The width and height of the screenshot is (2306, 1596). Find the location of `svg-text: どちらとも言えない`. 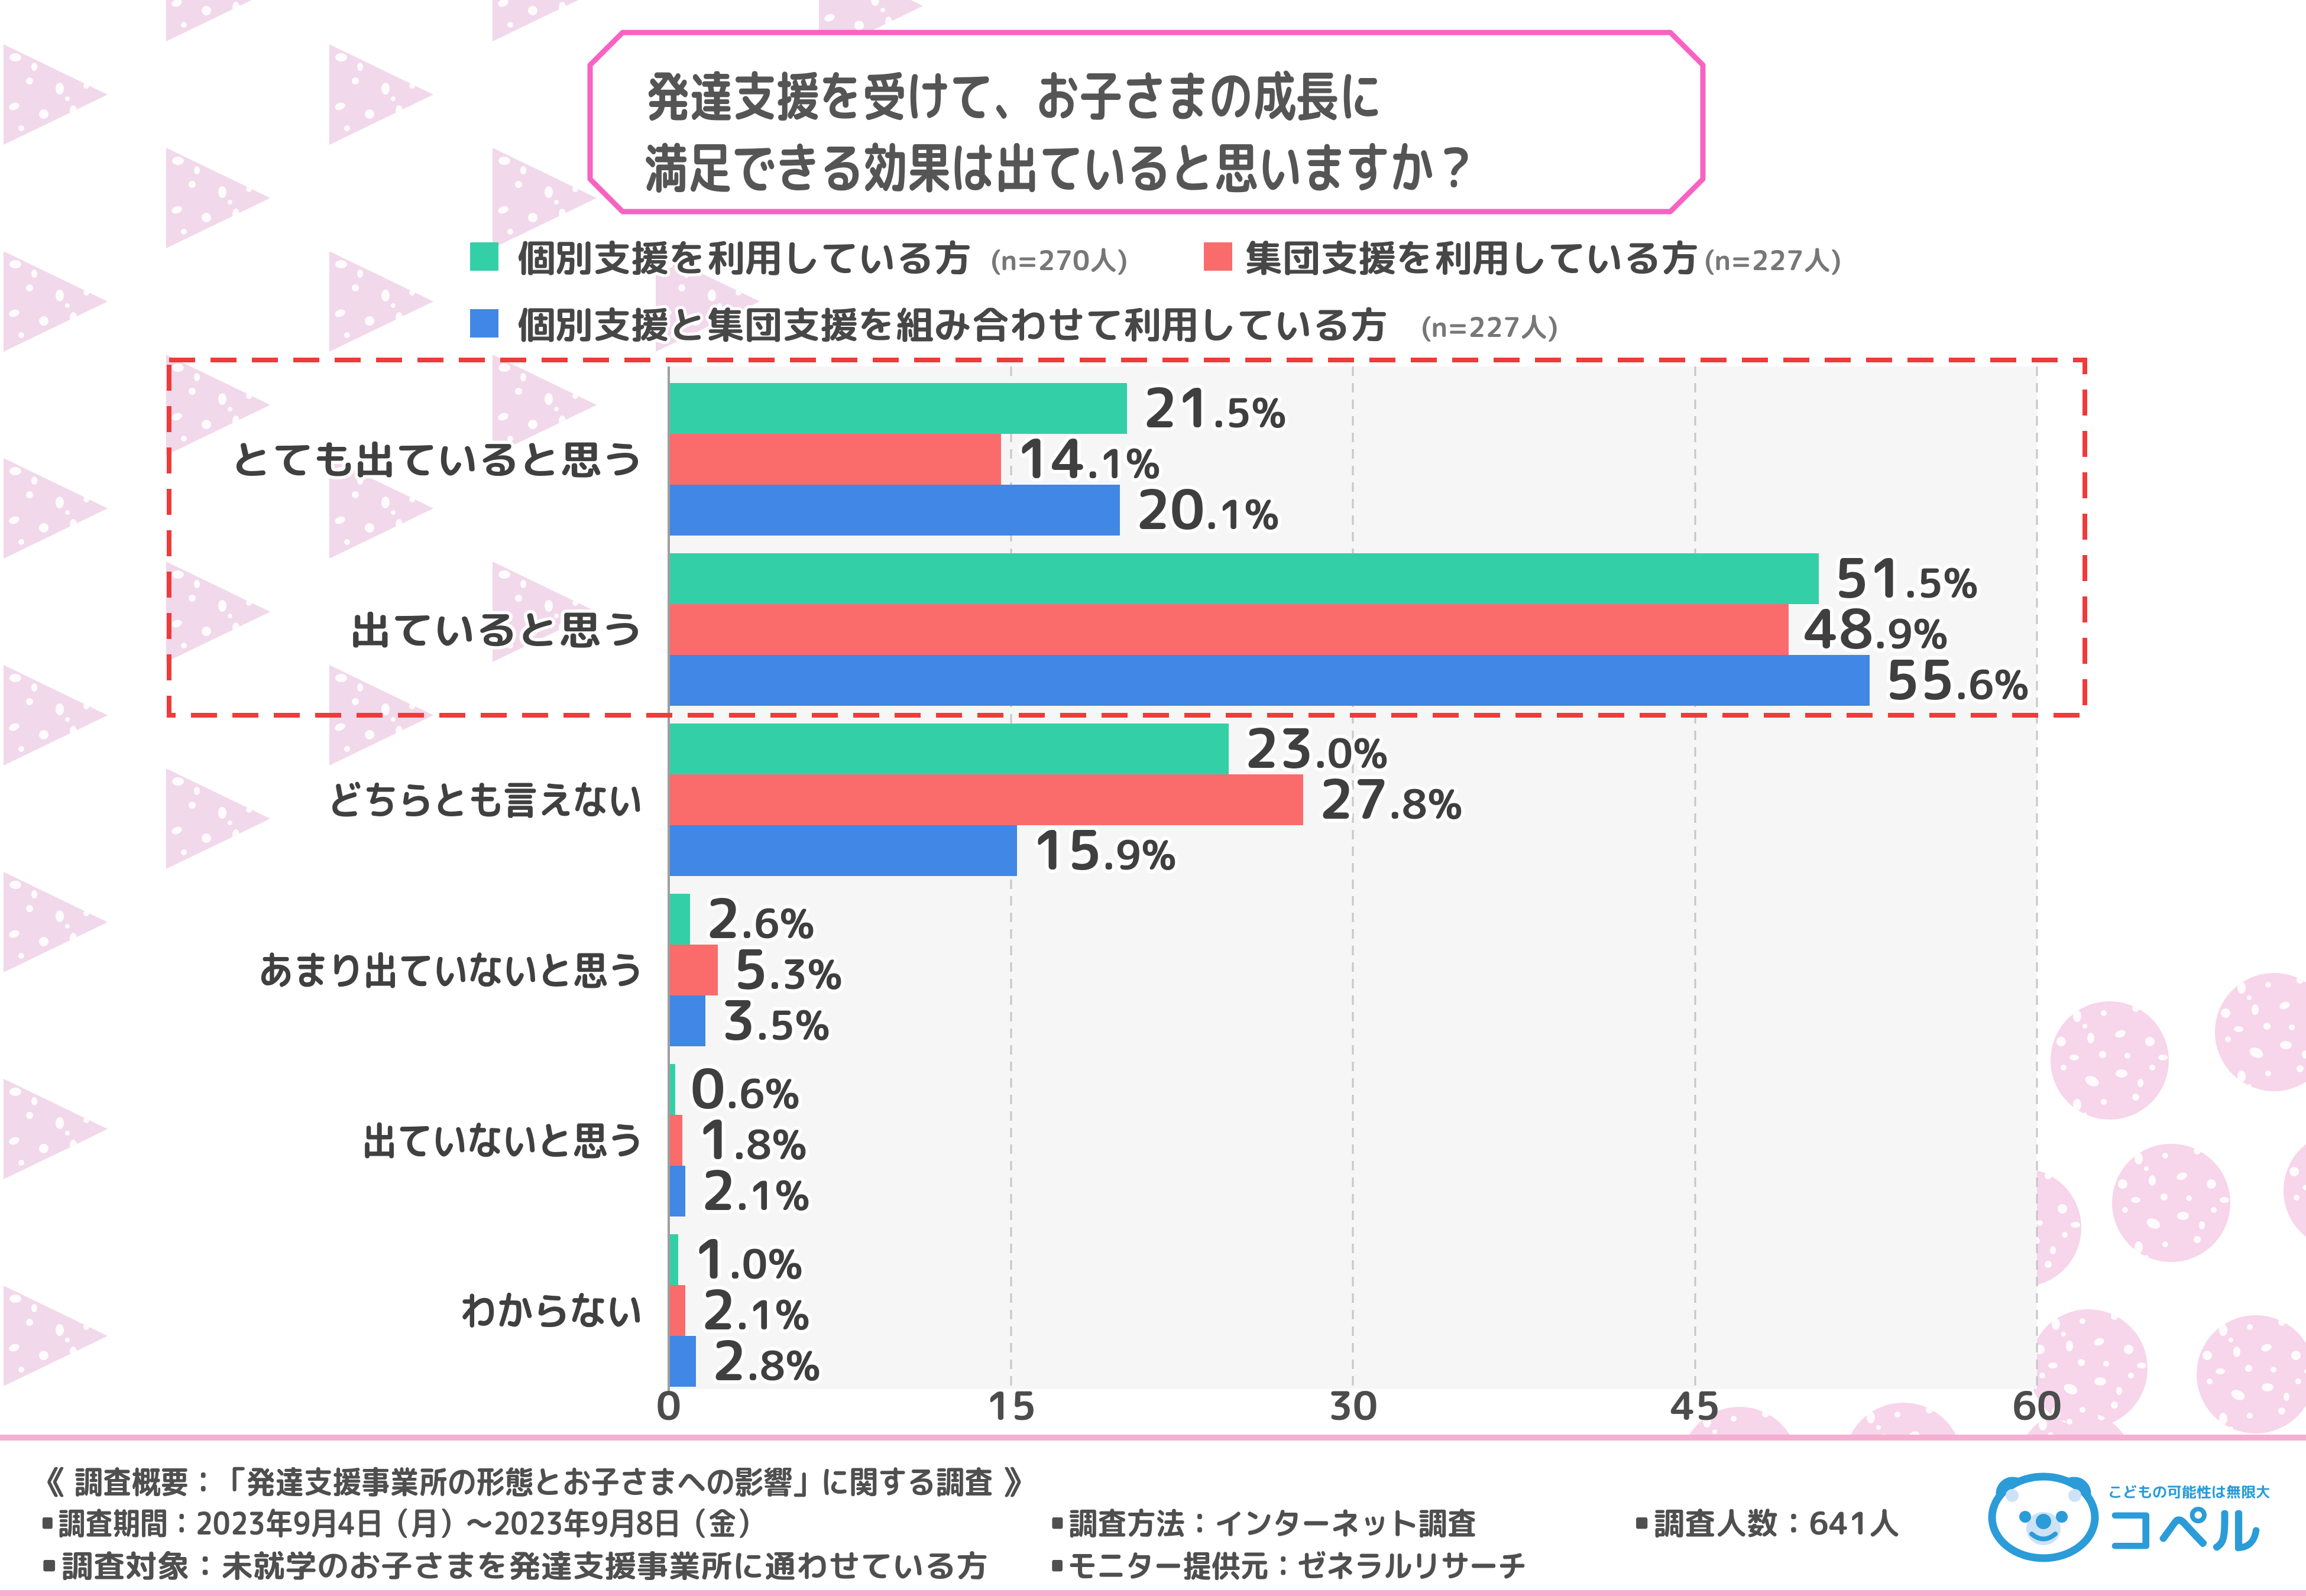

svg-text: どちらとも言えない is located at coordinates (485, 801).